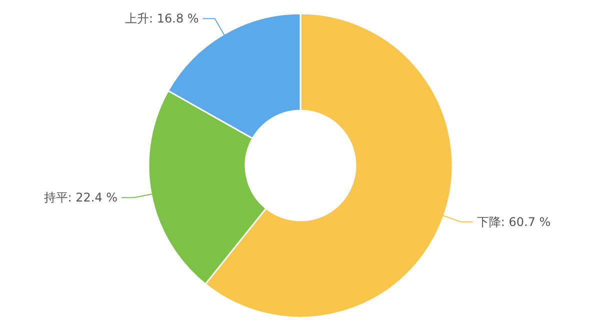 The image size is (600, 333). Describe the element at coordinates (513, 221) in the screenshot. I see `slice-label: 下降: 60.7 %` at that location.